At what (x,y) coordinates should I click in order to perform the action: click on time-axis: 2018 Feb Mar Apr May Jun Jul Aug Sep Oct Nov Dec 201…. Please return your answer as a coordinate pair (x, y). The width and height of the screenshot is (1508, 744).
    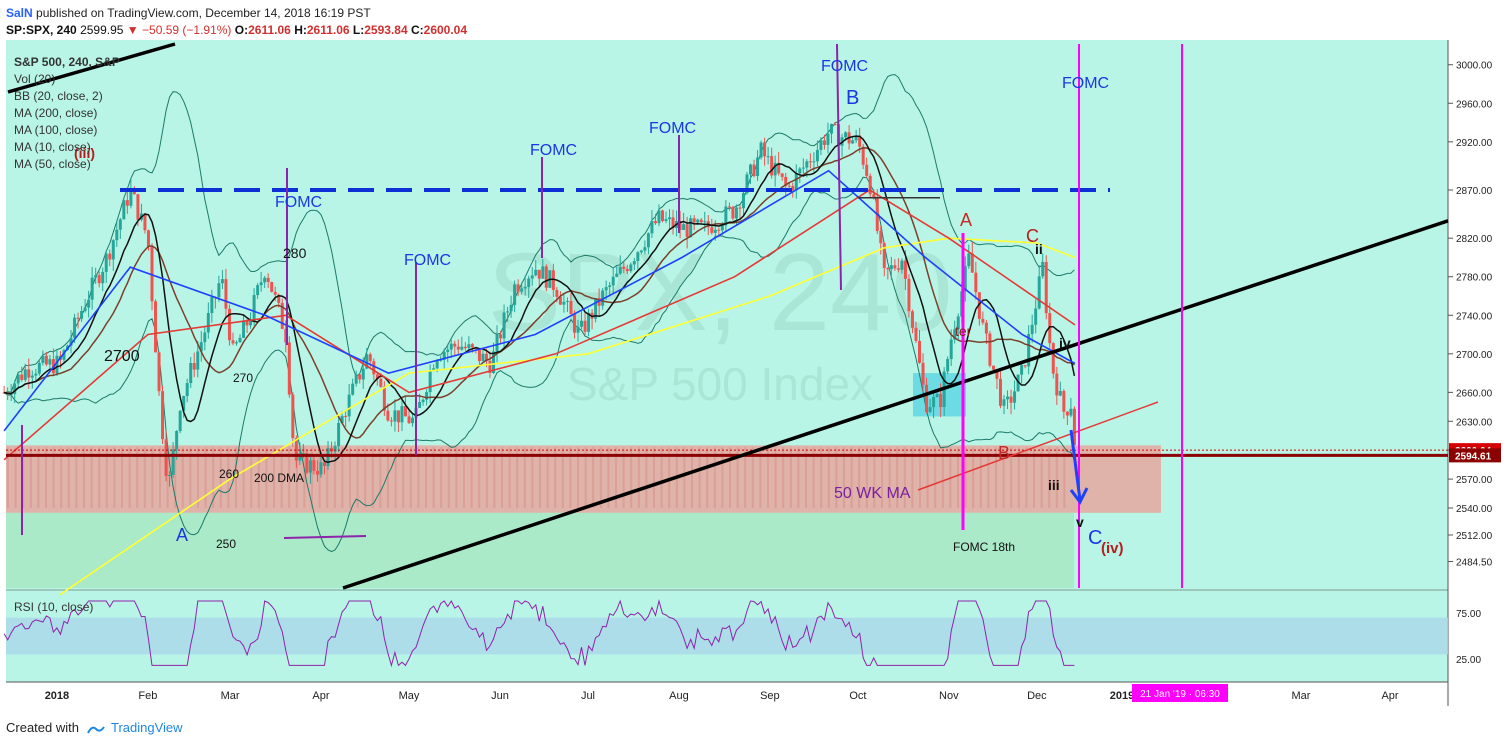
    Looking at the image, I should click on (722, 693).